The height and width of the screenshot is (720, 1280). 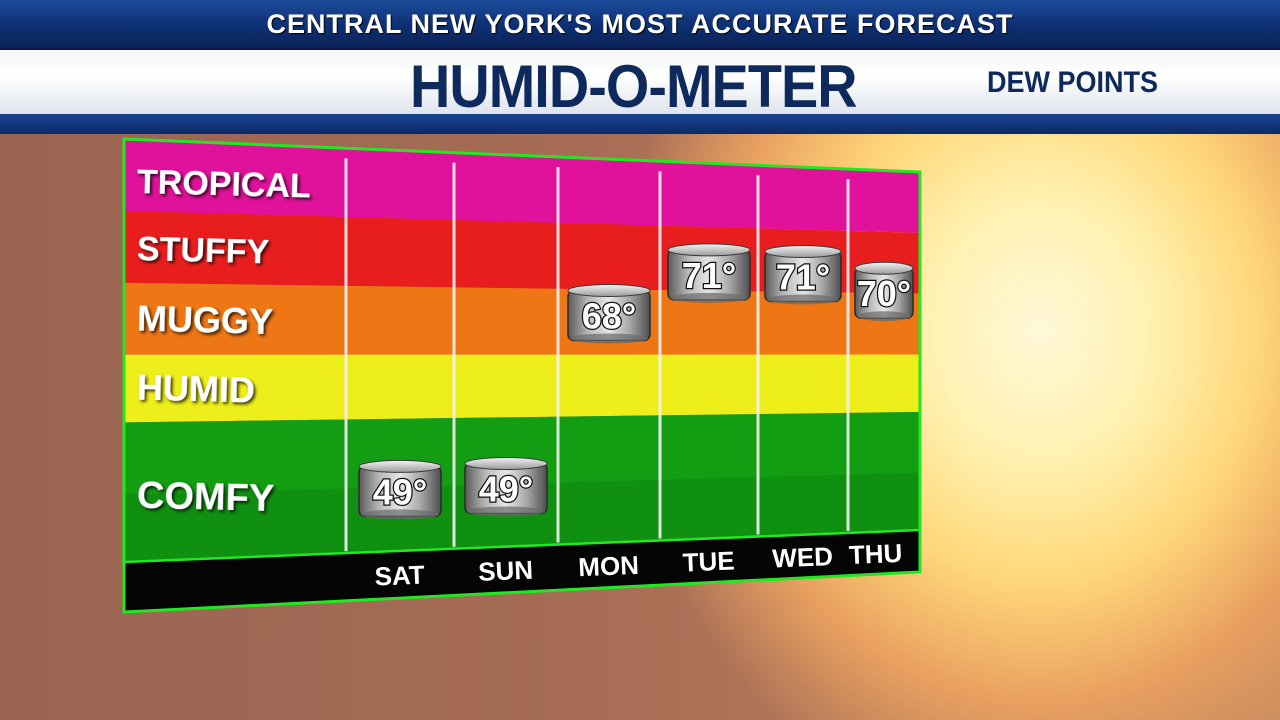 I want to click on dew-point-value: 68°, so click(x=609, y=316).